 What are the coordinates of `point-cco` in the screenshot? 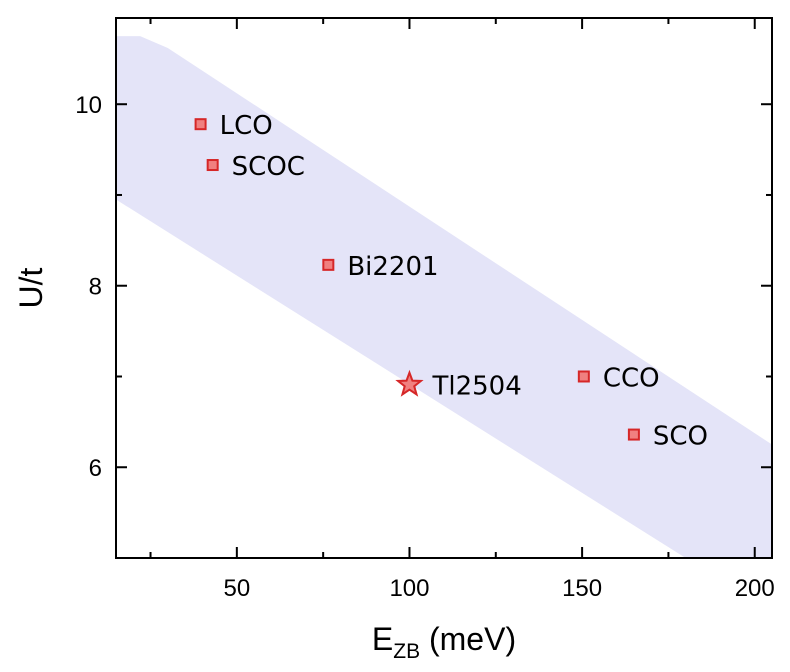 It's located at (583, 376).